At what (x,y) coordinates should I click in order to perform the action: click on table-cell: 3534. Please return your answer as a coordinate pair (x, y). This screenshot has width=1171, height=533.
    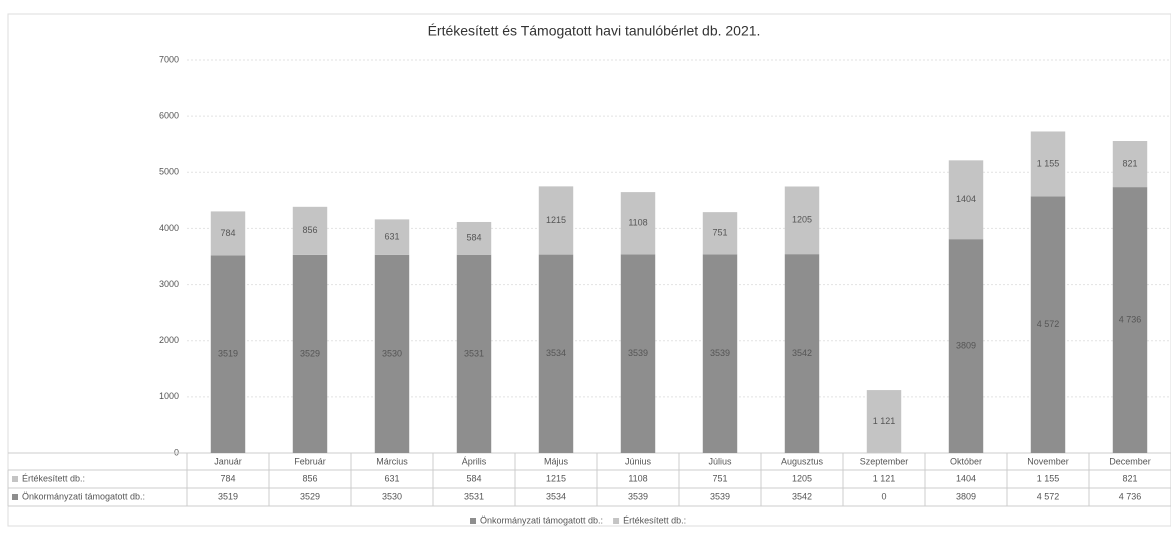
    Looking at the image, I should click on (556, 496).